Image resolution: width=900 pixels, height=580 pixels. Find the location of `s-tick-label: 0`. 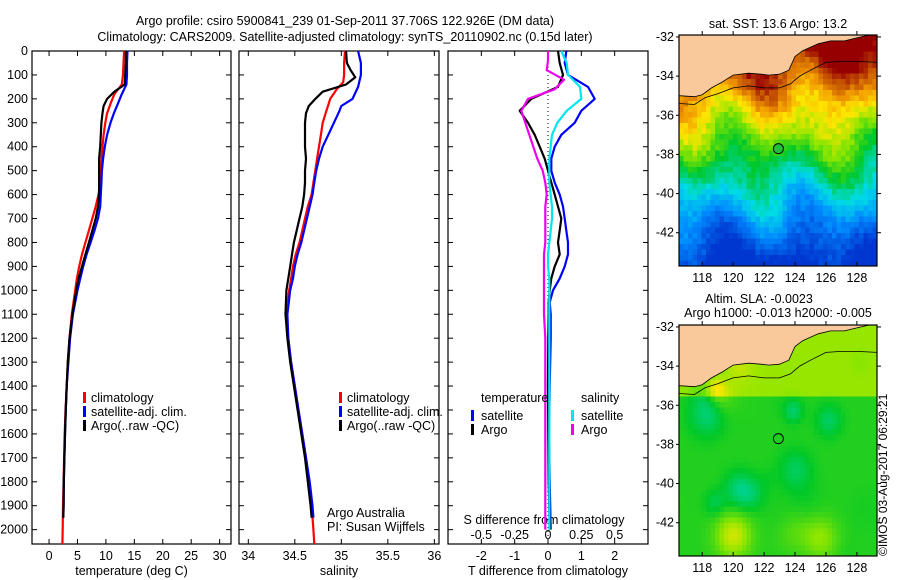

s-tick-label: 0 is located at coordinates (548, 535).